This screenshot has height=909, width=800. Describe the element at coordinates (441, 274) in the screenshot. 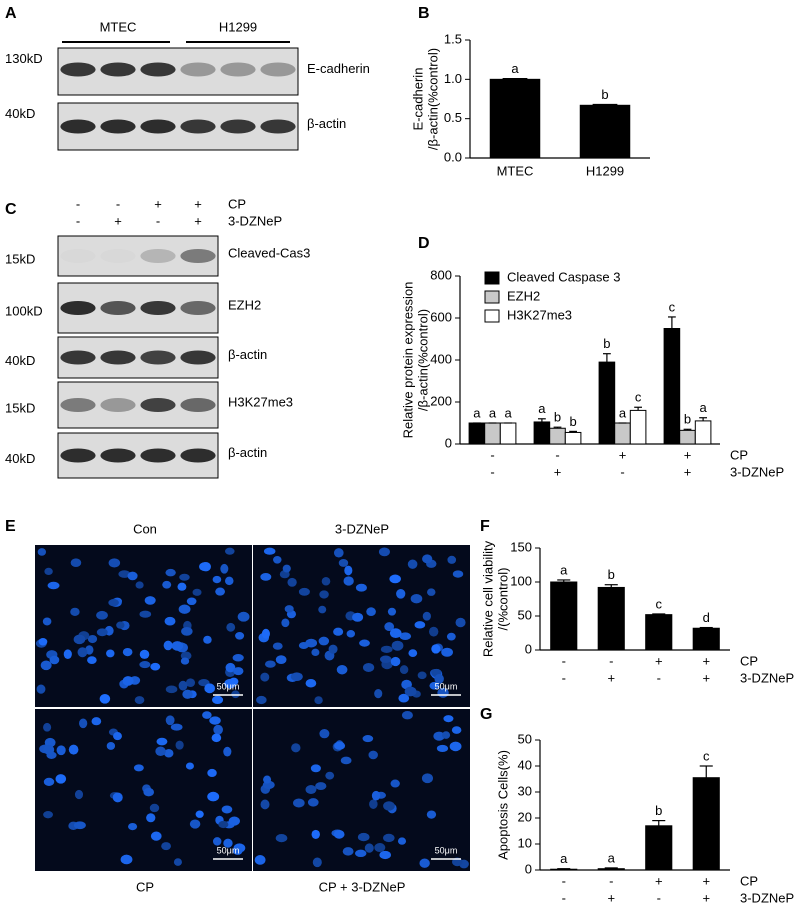

I see `y-tick-label: 800` at that location.